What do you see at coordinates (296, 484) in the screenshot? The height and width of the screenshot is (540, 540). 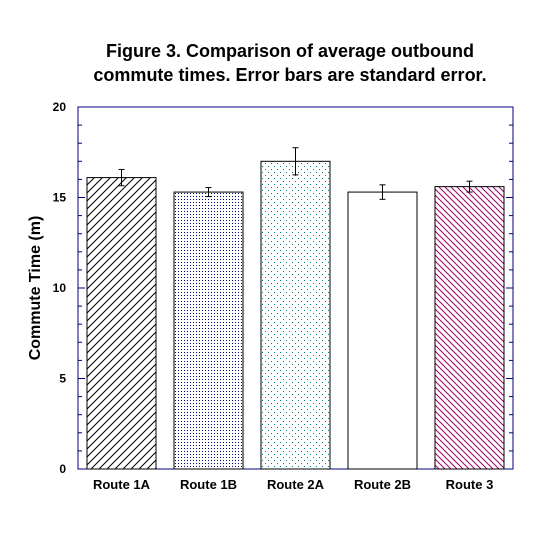 I see `x-category-label: Route 2A` at bounding box center [296, 484].